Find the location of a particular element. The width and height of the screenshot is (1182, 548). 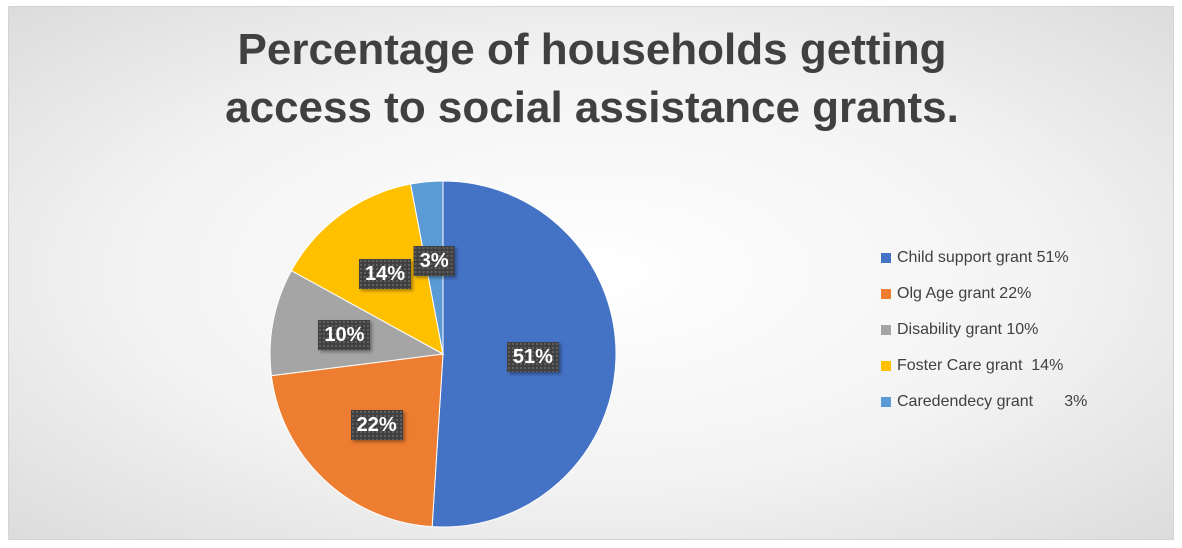

legend-item: Olg Age grant 22% is located at coordinates (1021, 294).